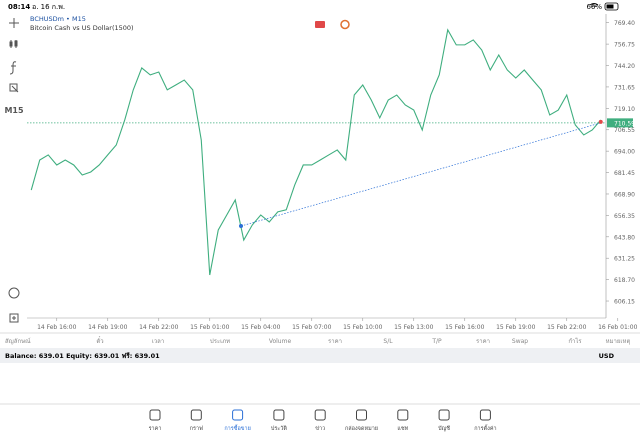 This screenshot has height=447, width=640. I want to click on battery-text: 66%, so click(594, 7).